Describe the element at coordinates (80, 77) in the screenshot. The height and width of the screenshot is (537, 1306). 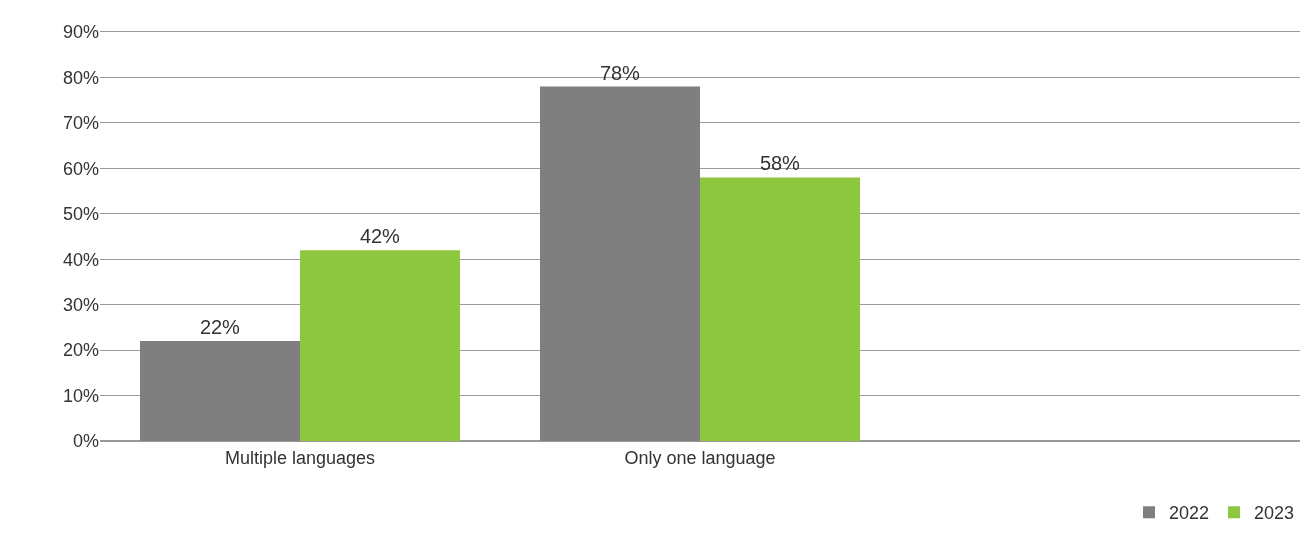
I see `y-tick-label: 80%` at that location.